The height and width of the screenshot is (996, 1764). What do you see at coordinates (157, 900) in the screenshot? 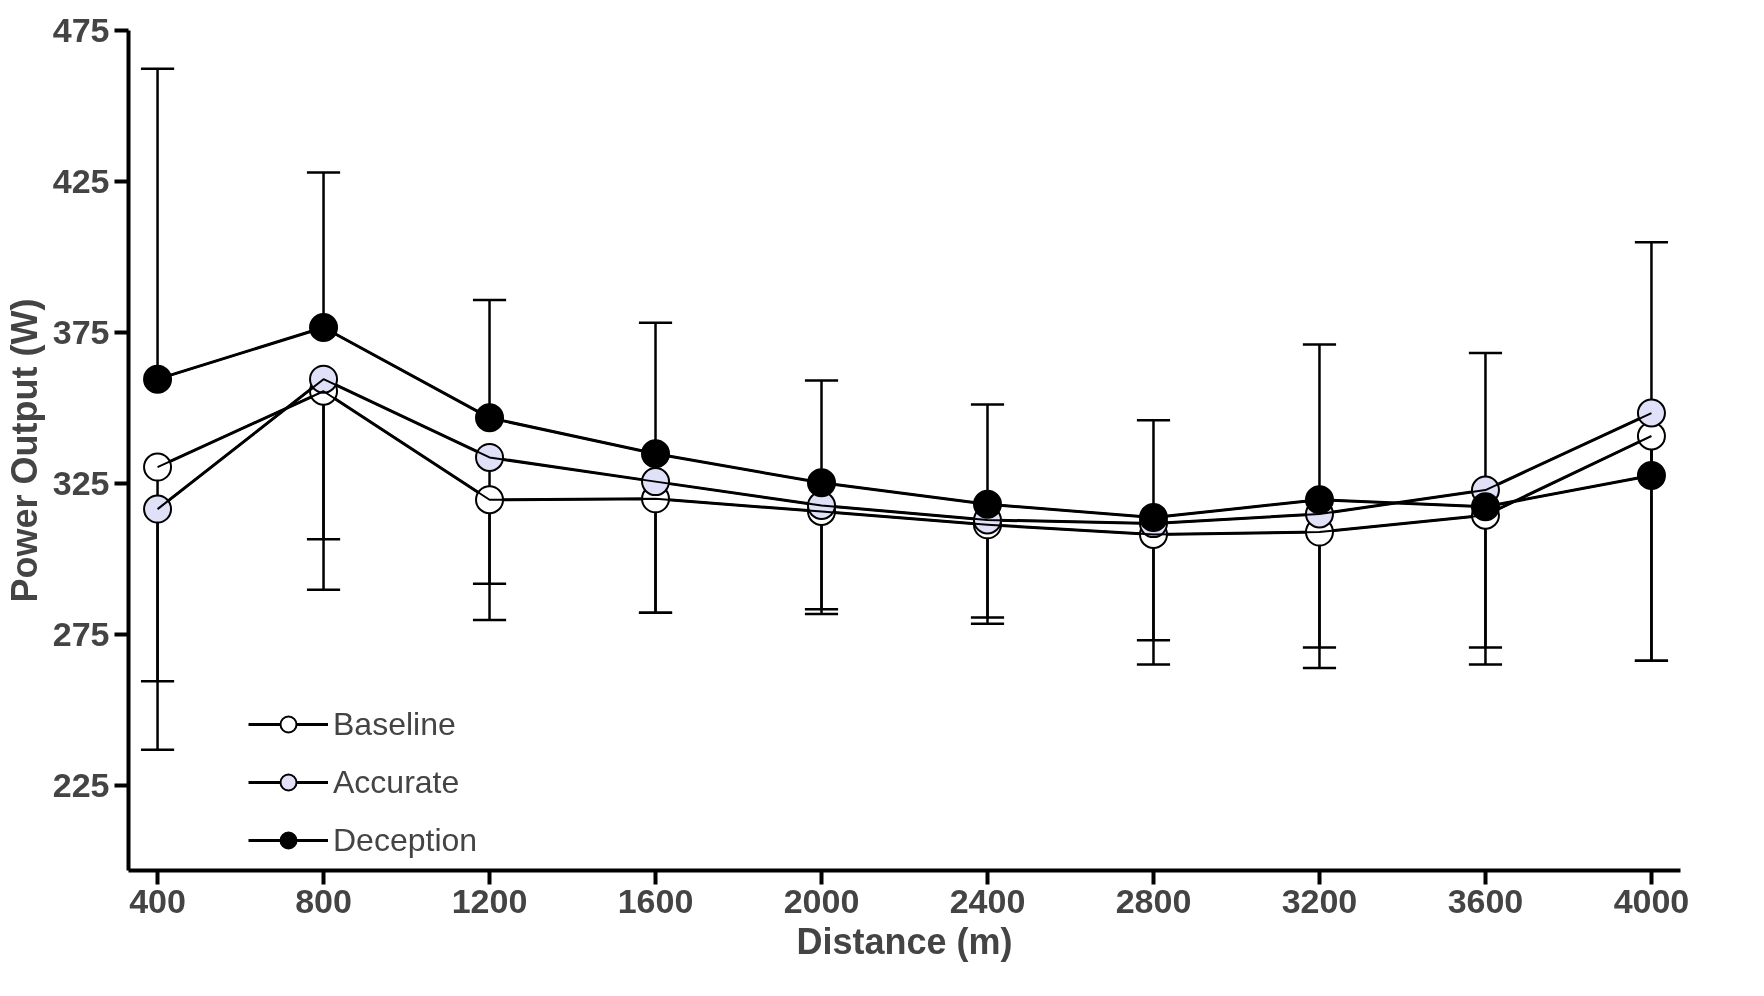
I see `x-tick-label: 400` at bounding box center [157, 900].